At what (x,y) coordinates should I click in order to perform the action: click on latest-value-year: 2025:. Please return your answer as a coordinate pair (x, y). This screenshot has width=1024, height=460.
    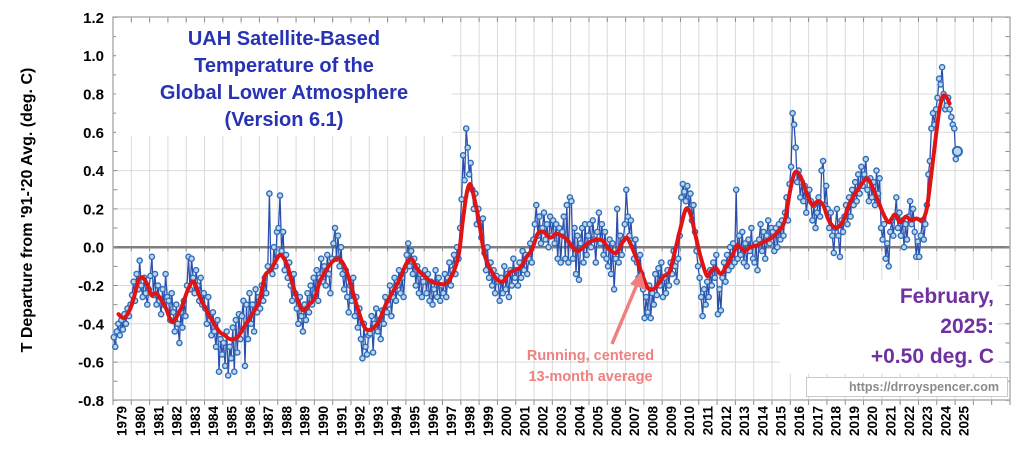
    Looking at the image, I should click on (967, 326).